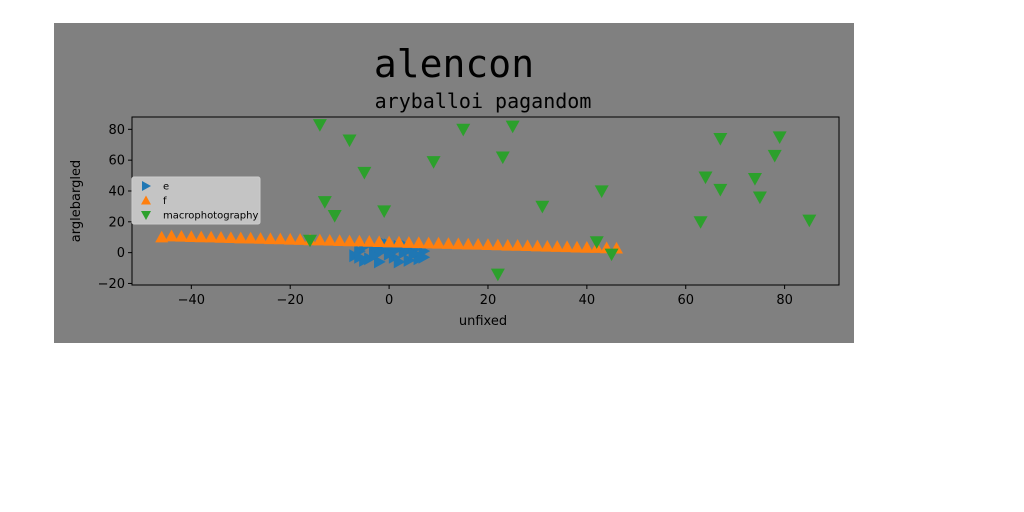  I want to click on x-tick-label: 80, so click(784, 300).